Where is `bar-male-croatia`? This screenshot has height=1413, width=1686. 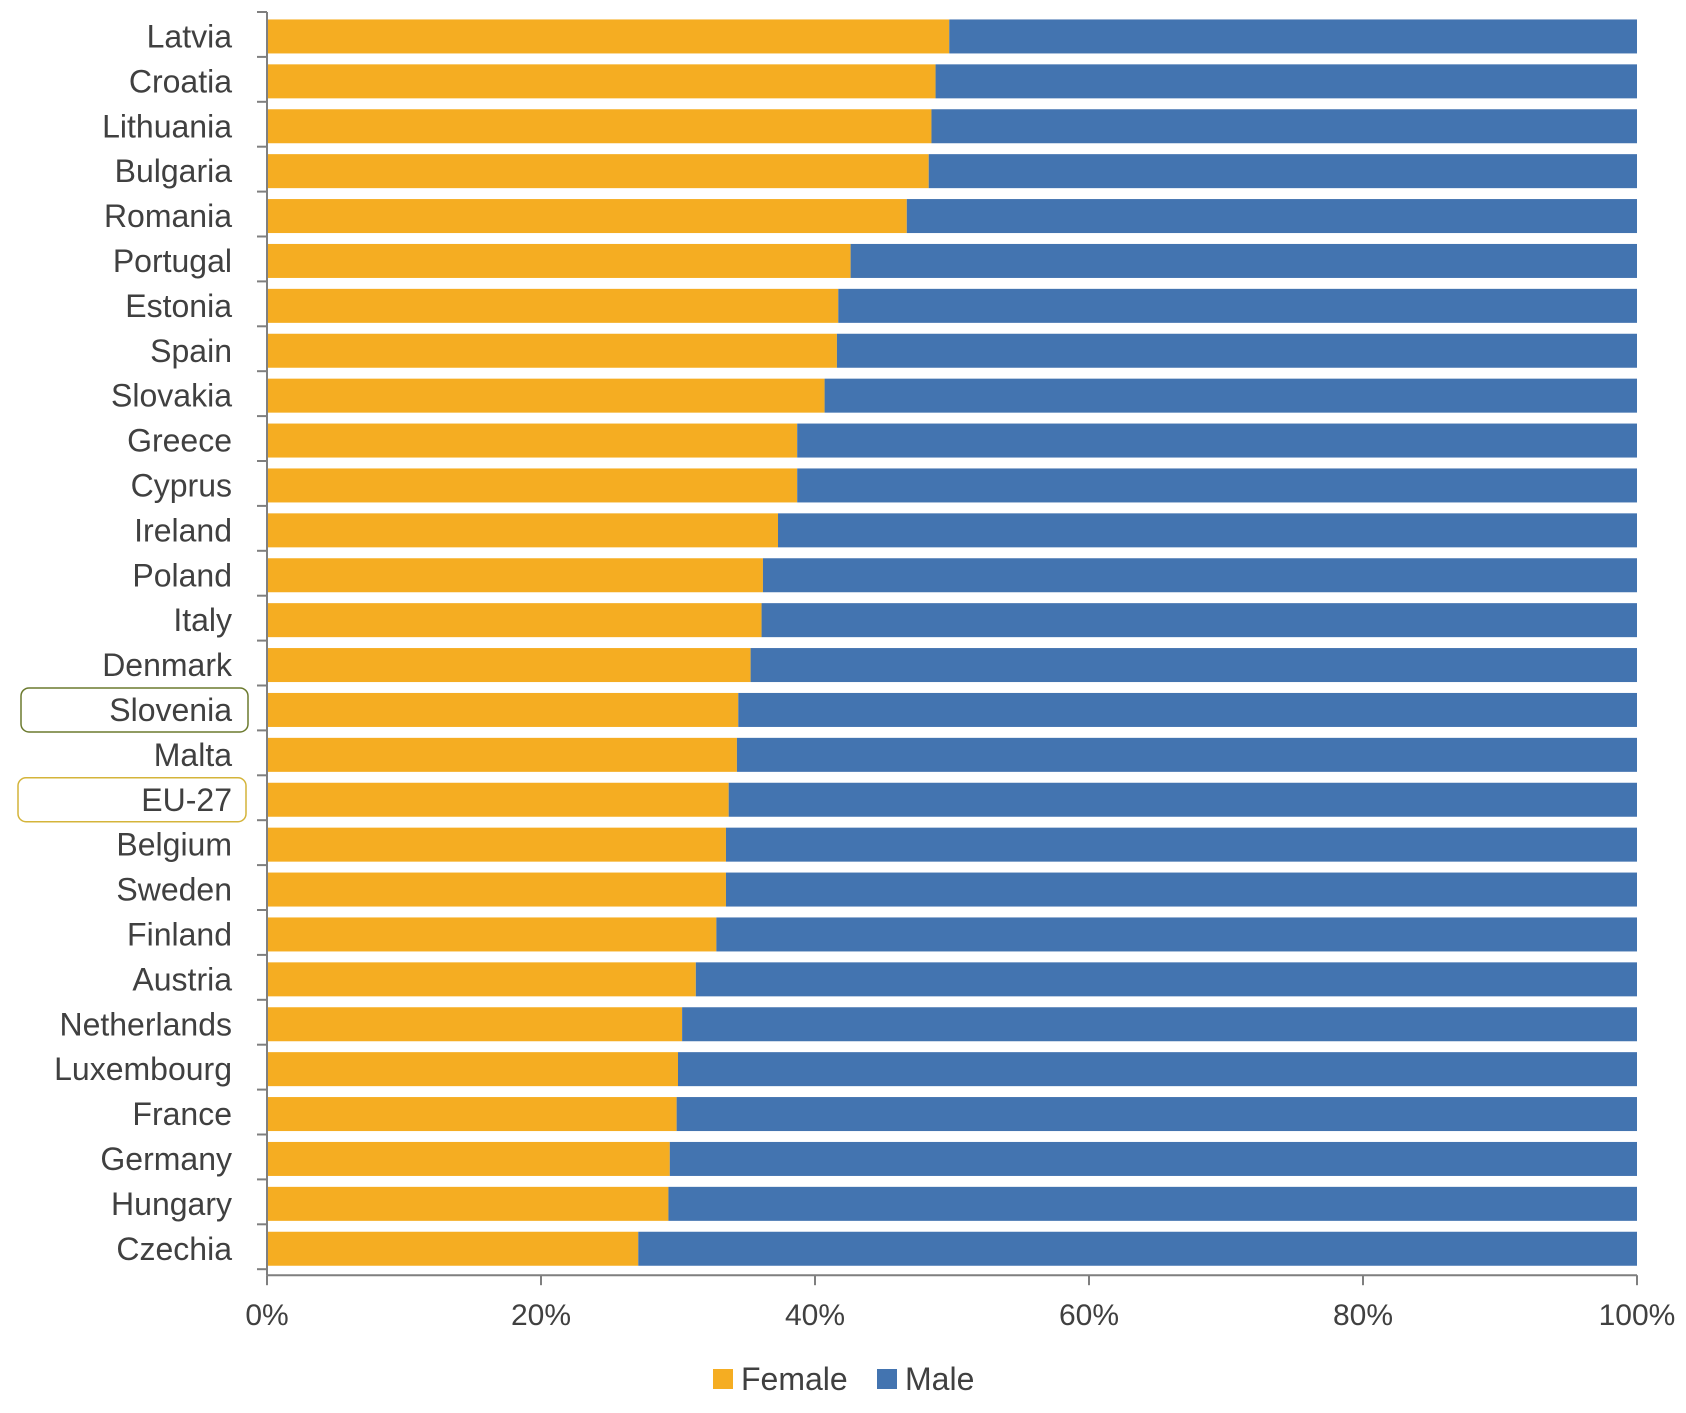 bar-male-croatia is located at coordinates (1286, 81).